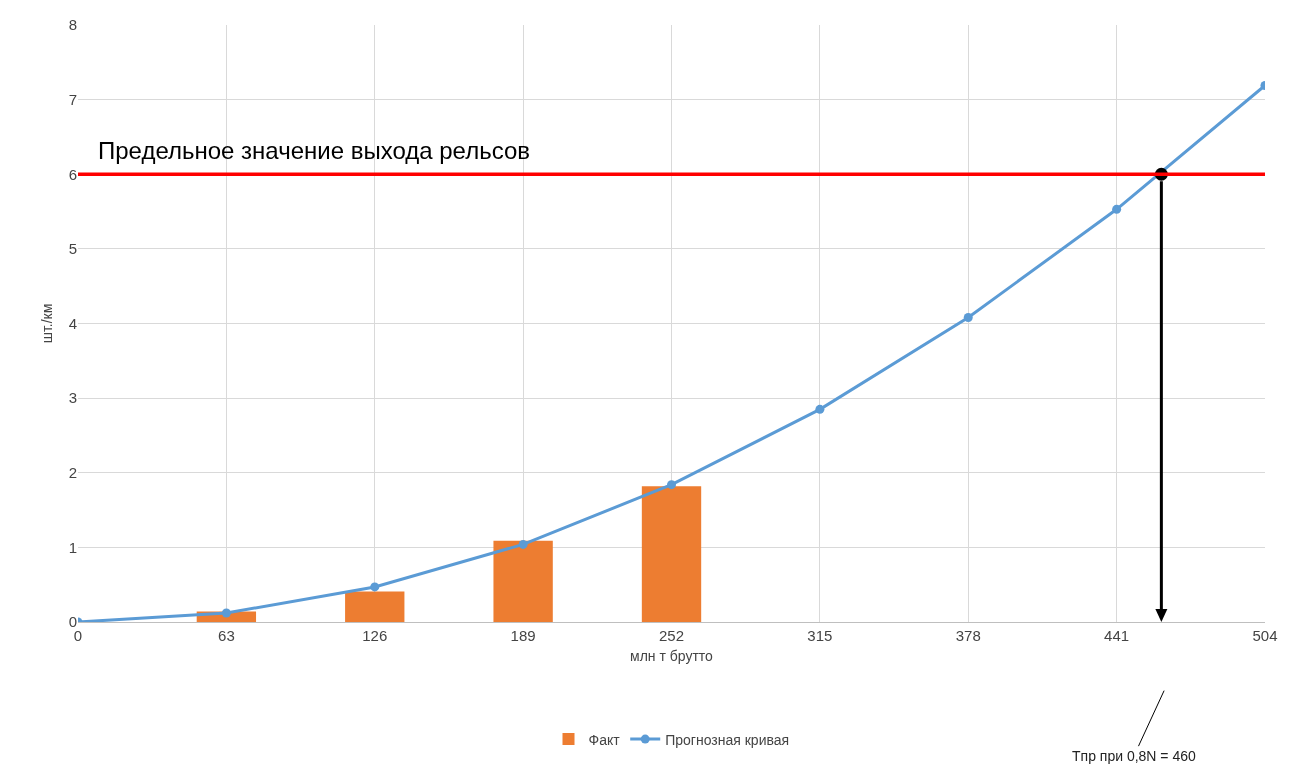 This screenshot has height=767, width=1298. Describe the element at coordinates (226, 635) in the screenshot. I see `x-tick-label: 63` at that location.